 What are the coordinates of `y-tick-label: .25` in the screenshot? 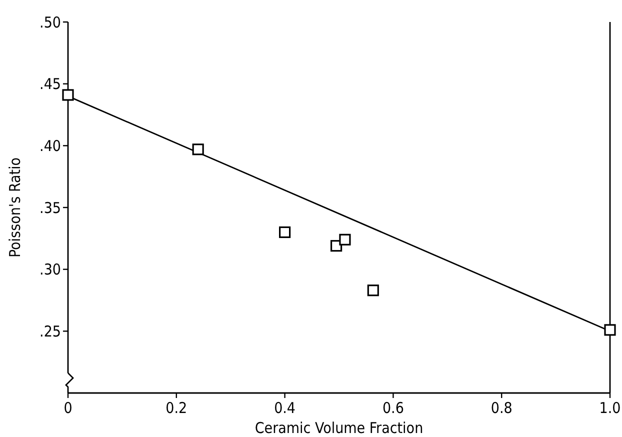 It's located at (50, 331).